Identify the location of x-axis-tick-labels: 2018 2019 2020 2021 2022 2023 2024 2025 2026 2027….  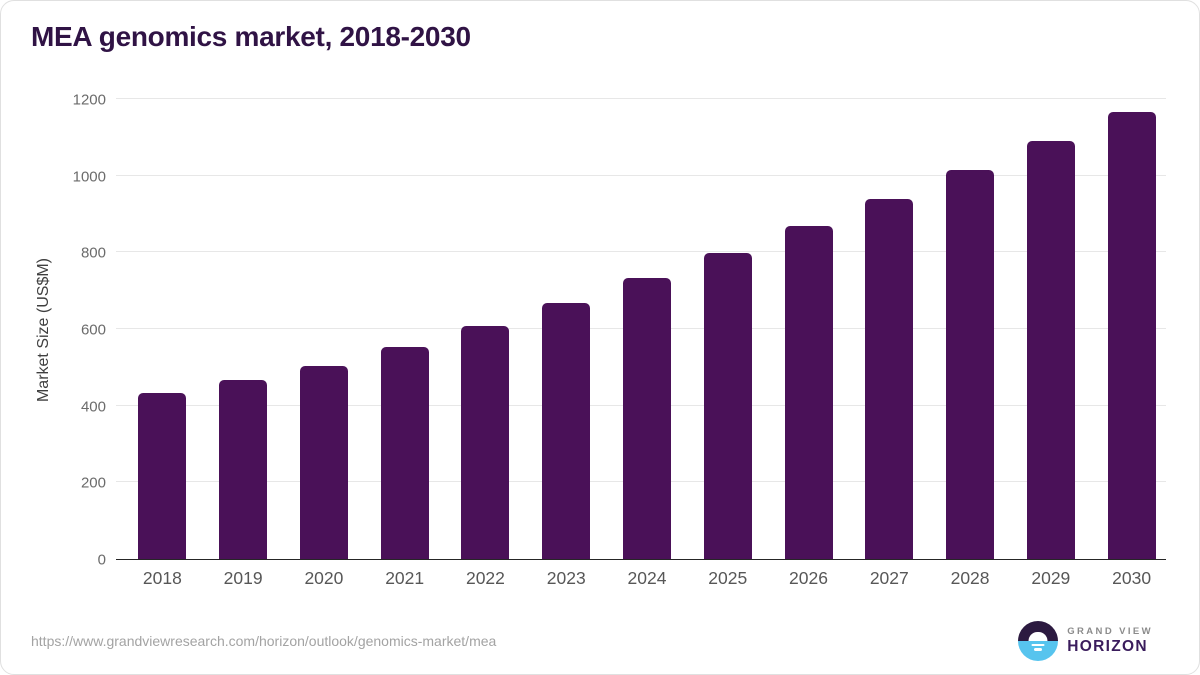
(641, 580).